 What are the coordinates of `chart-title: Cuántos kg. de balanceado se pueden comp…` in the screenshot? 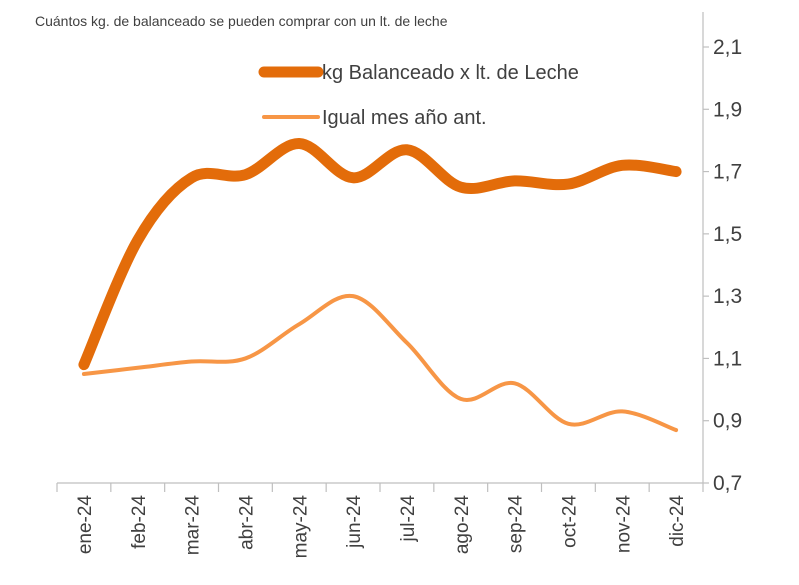 It's located at (241, 21).